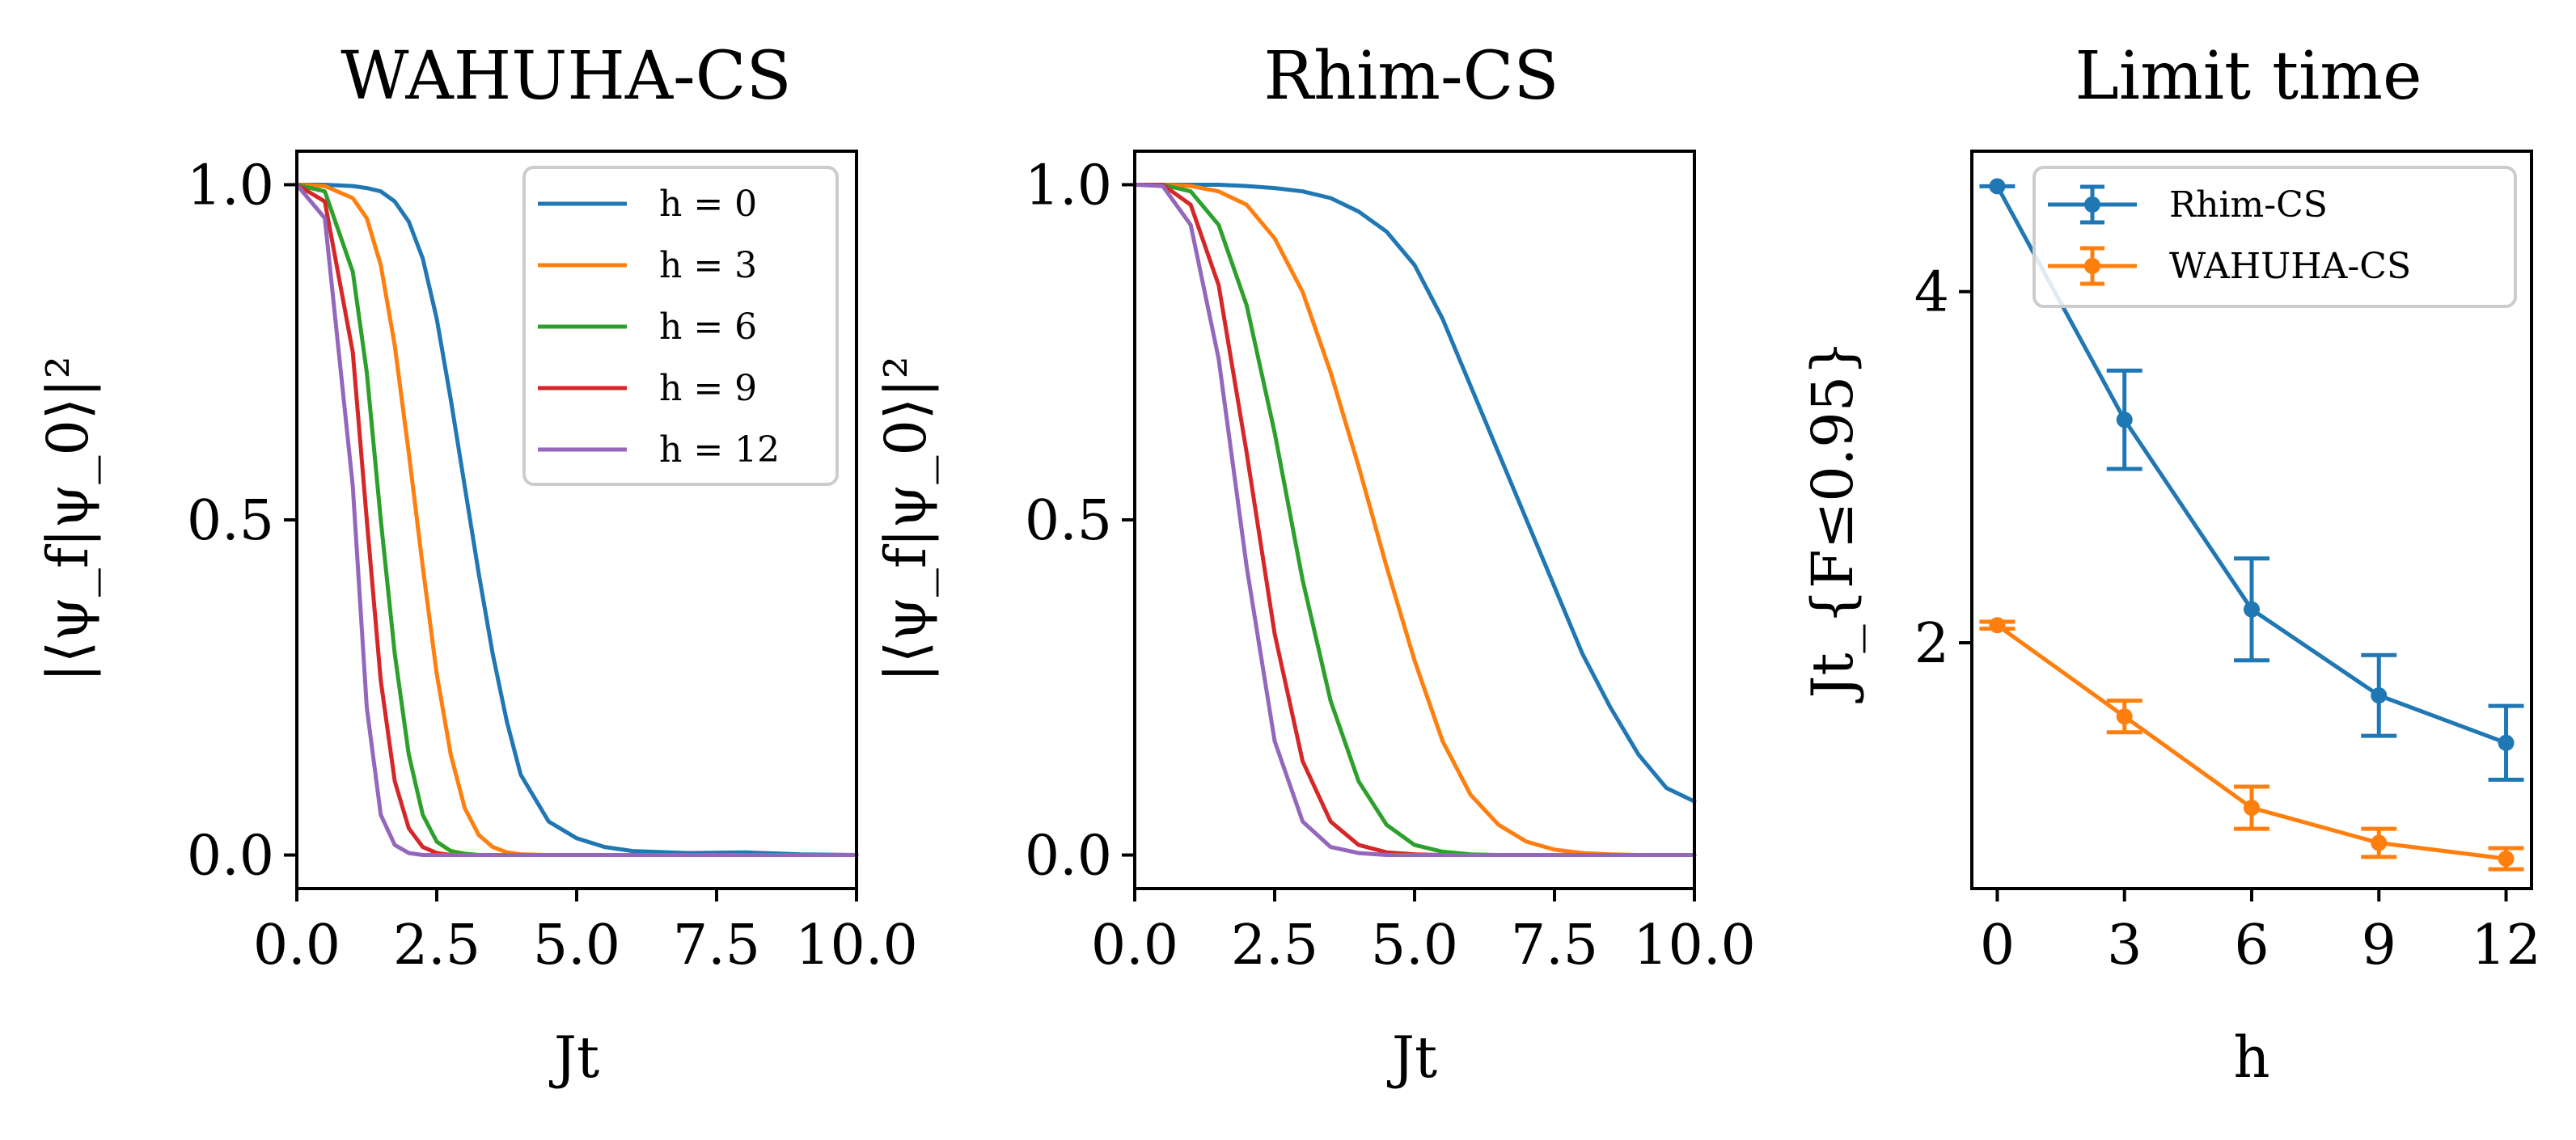 The height and width of the screenshot is (1140, 2576). I want to click on panel-limit-title: Limit time, so click(2249, 76).